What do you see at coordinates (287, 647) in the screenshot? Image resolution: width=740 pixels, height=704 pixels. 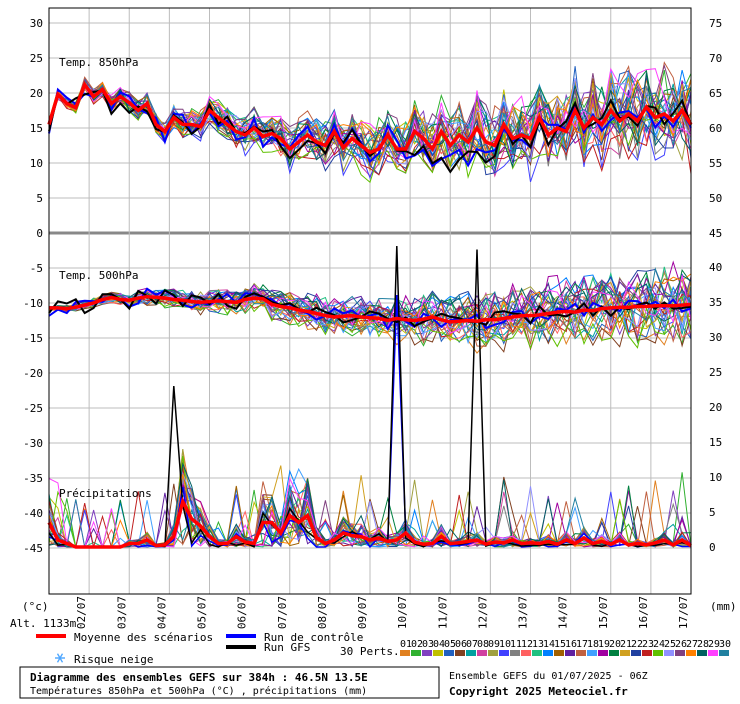 I see `legend-gfs-label: Run GFS` at bounding box center [287, 647].